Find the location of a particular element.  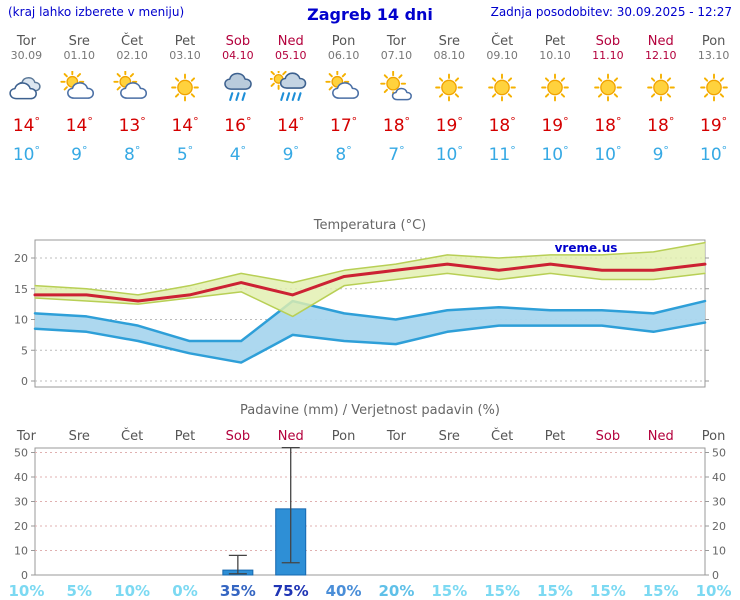

min-temp-band-upper-line is located at coordinates (370, 321).